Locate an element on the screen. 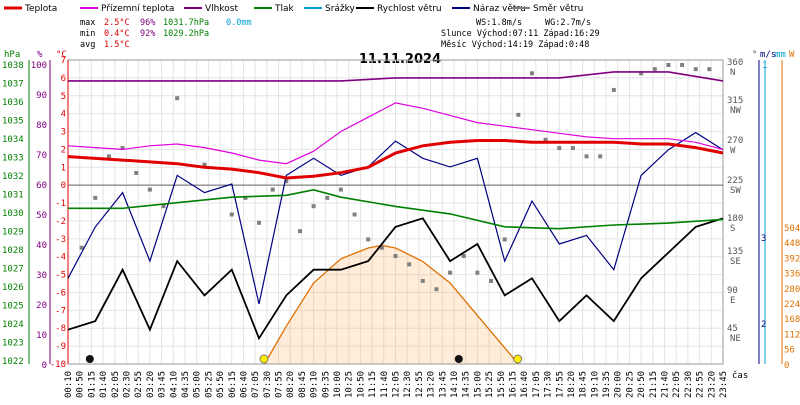 Image resolution: width=800 pixels, height=405 pixels. temp-tick-label: 2 is located at coordinates (63, 150).